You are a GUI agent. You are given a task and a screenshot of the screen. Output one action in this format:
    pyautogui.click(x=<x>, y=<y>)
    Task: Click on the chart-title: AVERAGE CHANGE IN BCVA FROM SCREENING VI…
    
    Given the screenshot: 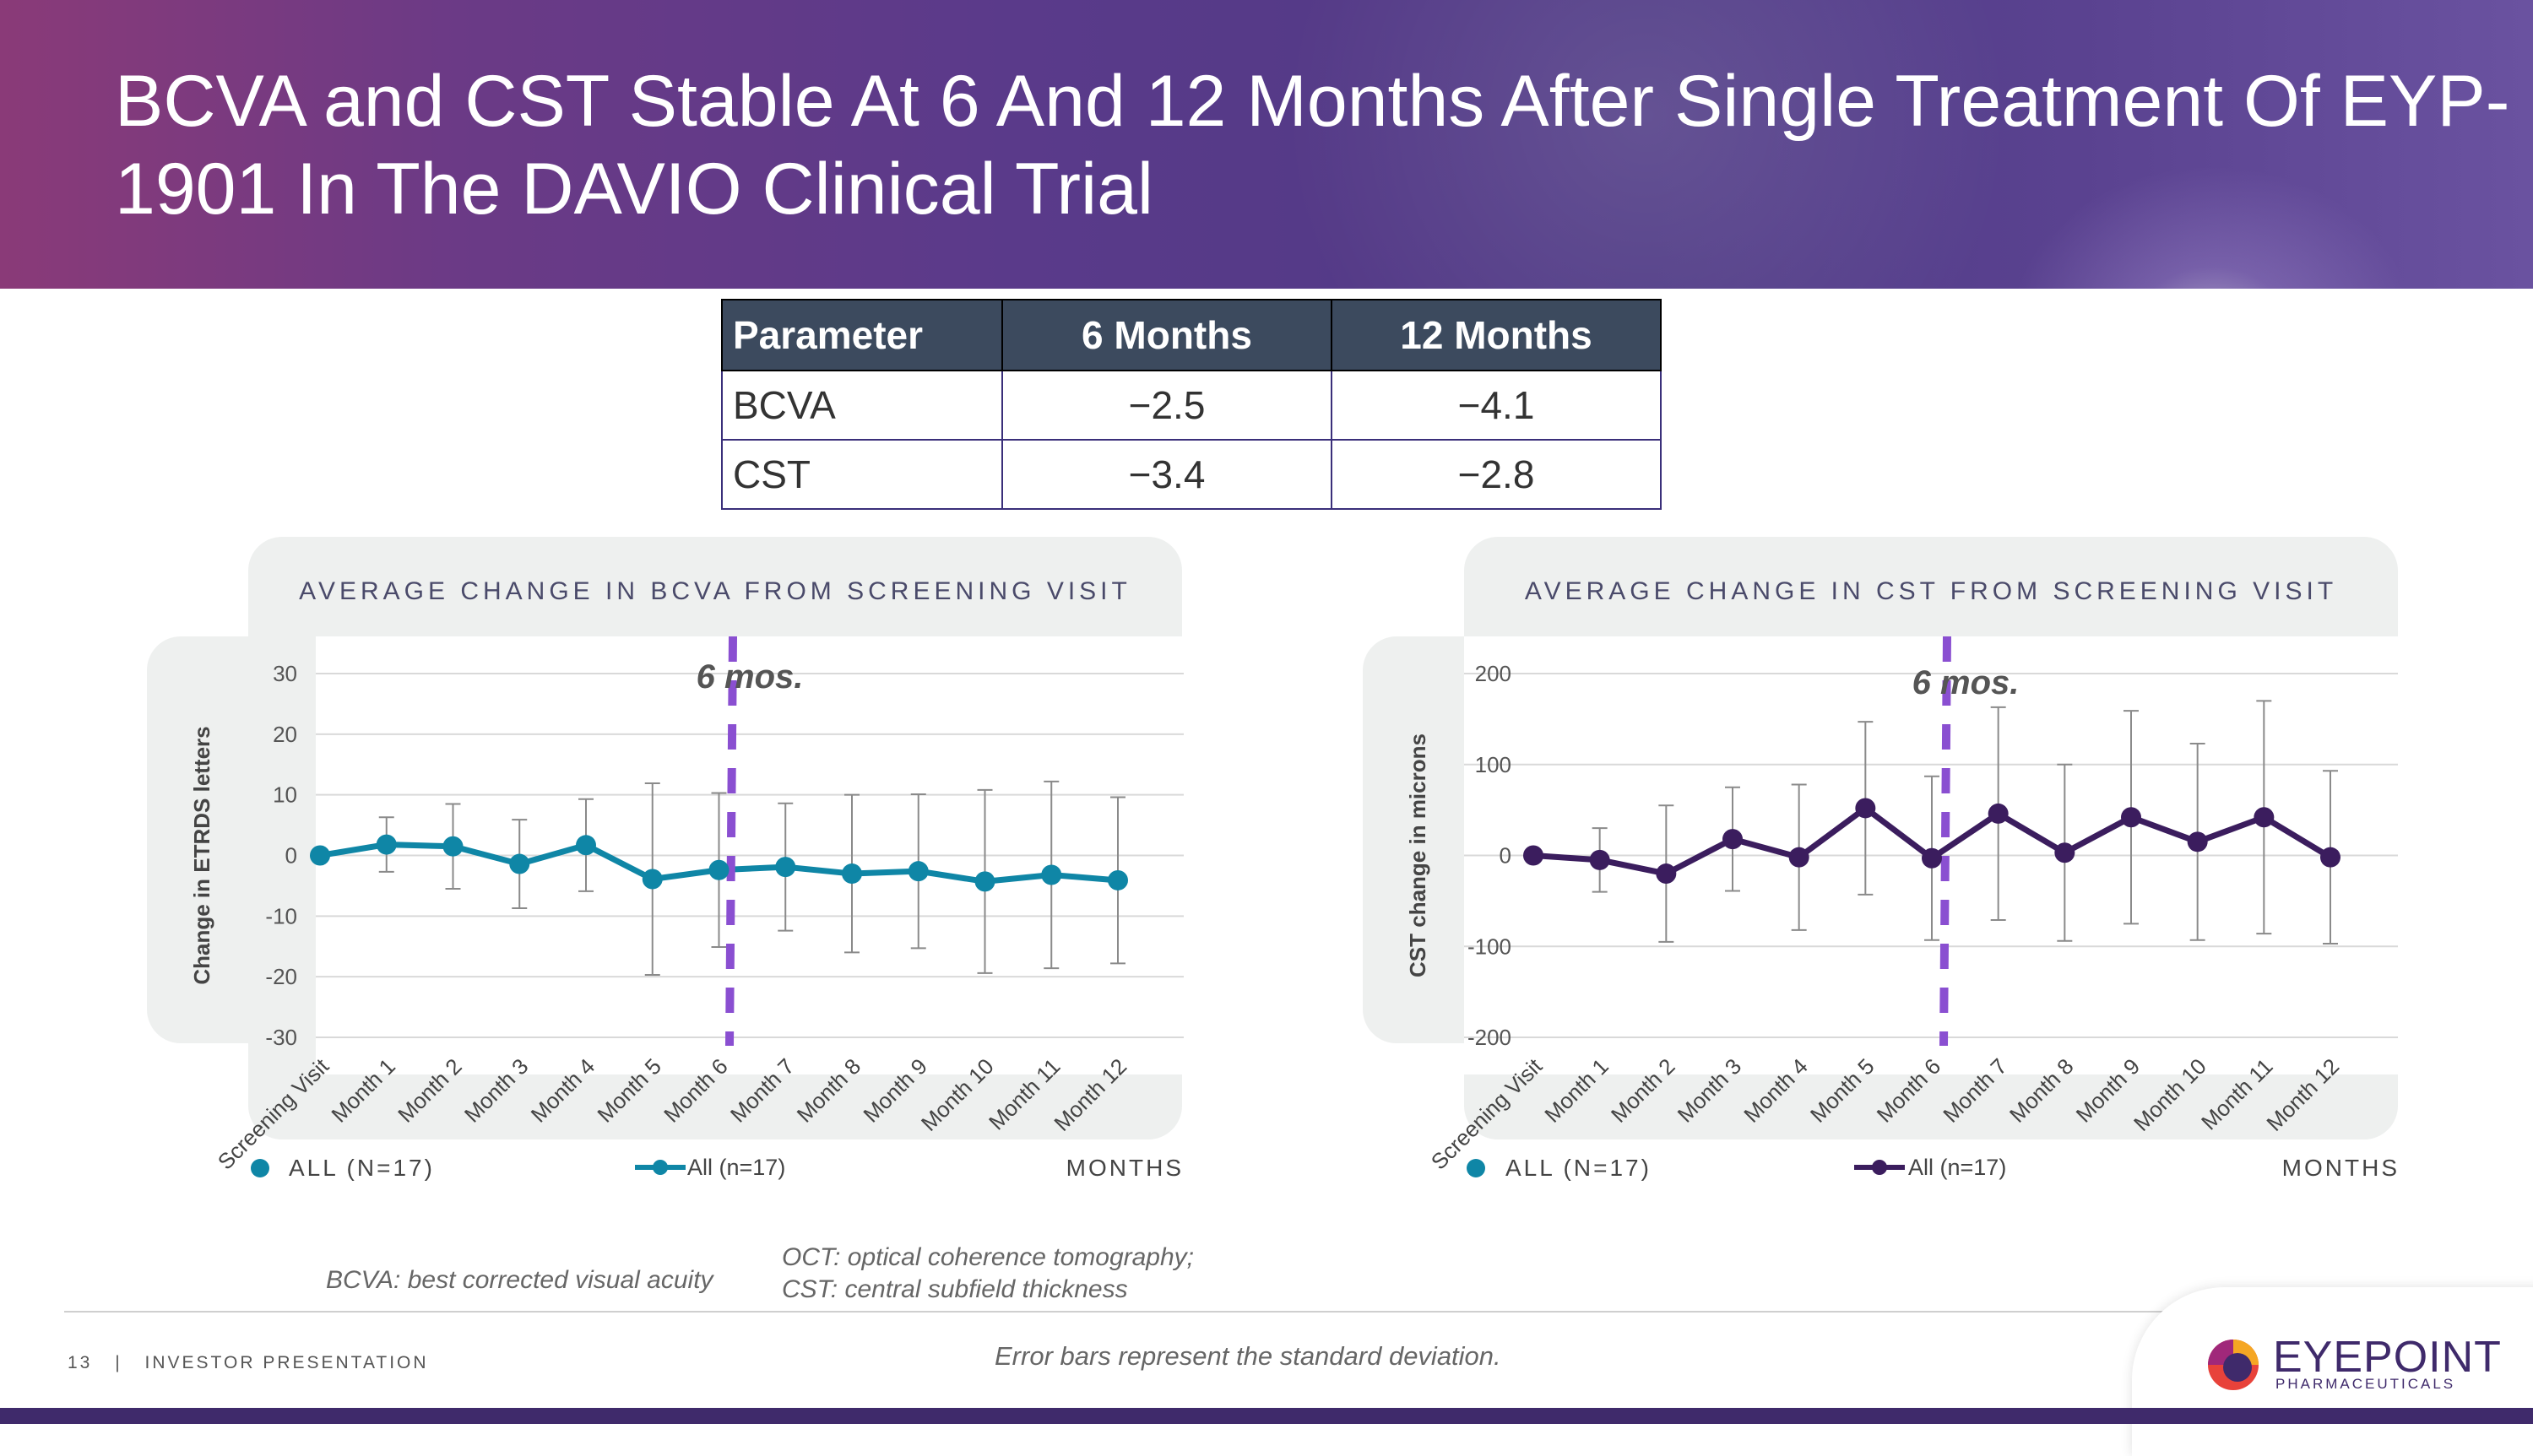 What is the action you would take?
    pyautogui.click(x=715, y=591)
    